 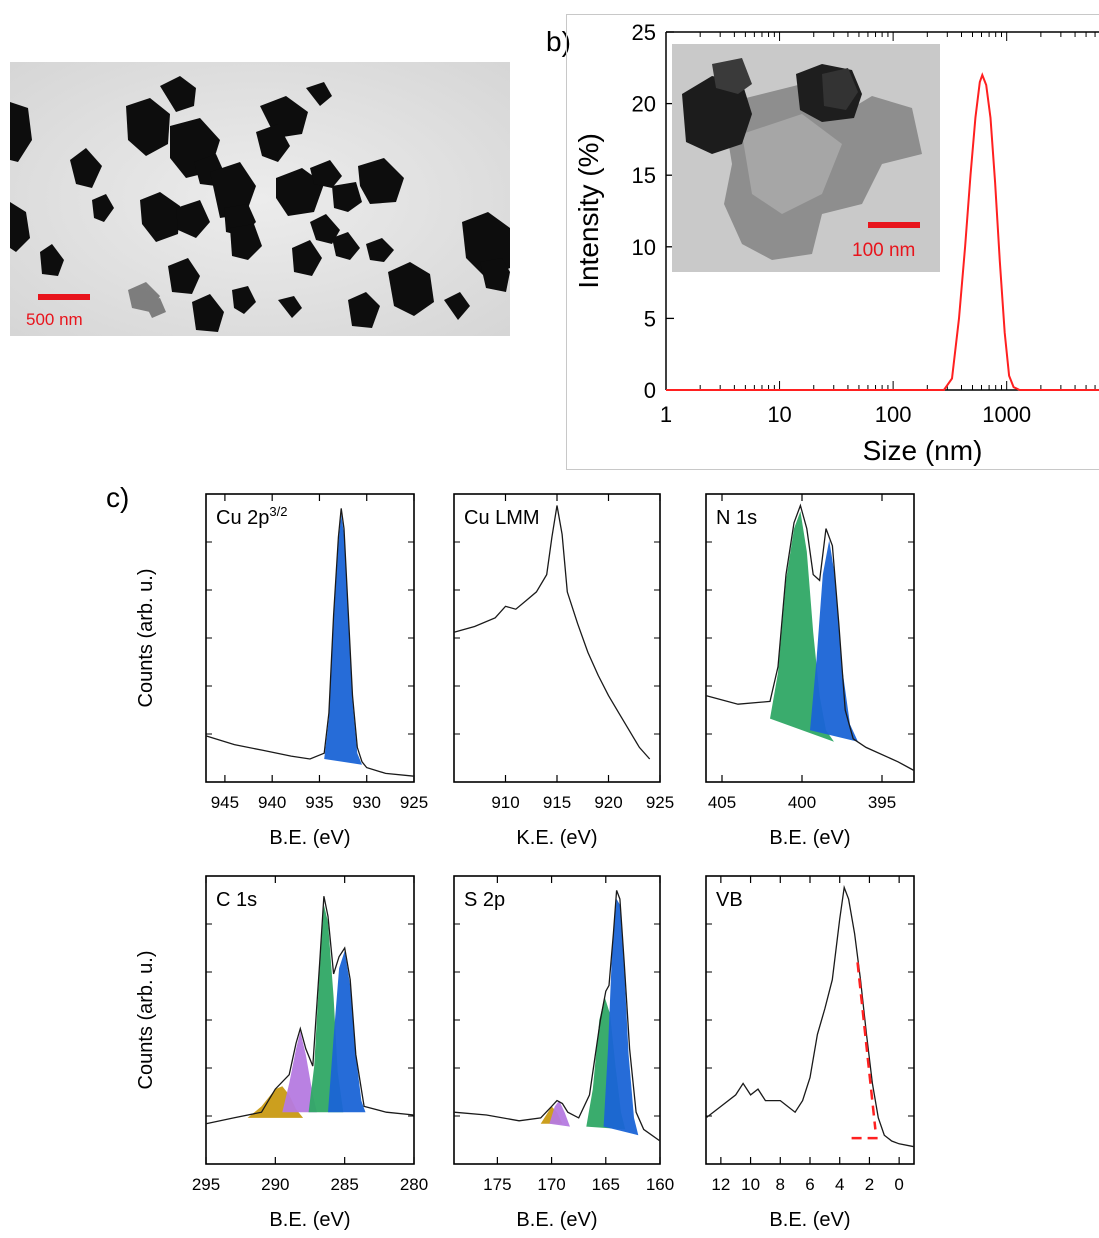 What do you see at coordinates (736, 518) in the screenshot?
I see `xps-panel-title: N 1s` at bounding box center [736, 518].